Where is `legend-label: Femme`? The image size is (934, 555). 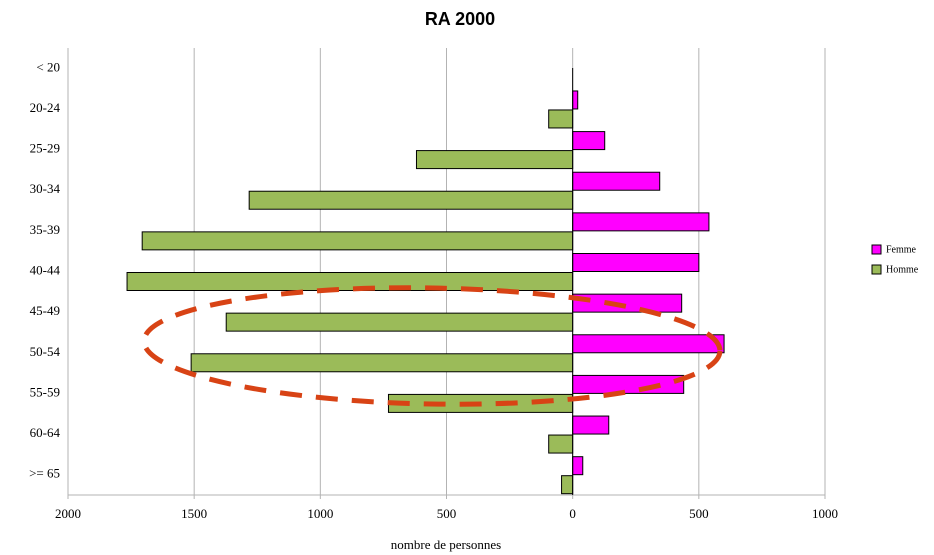
legend-label: Femme is located at coordinates (901, 249).